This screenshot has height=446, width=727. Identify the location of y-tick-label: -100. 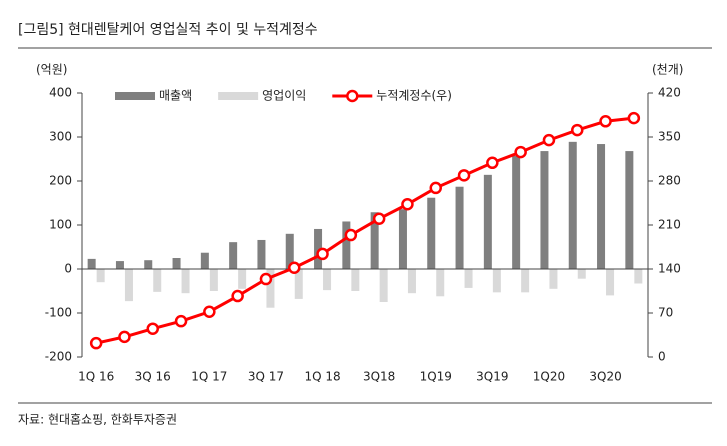
(58, 313).